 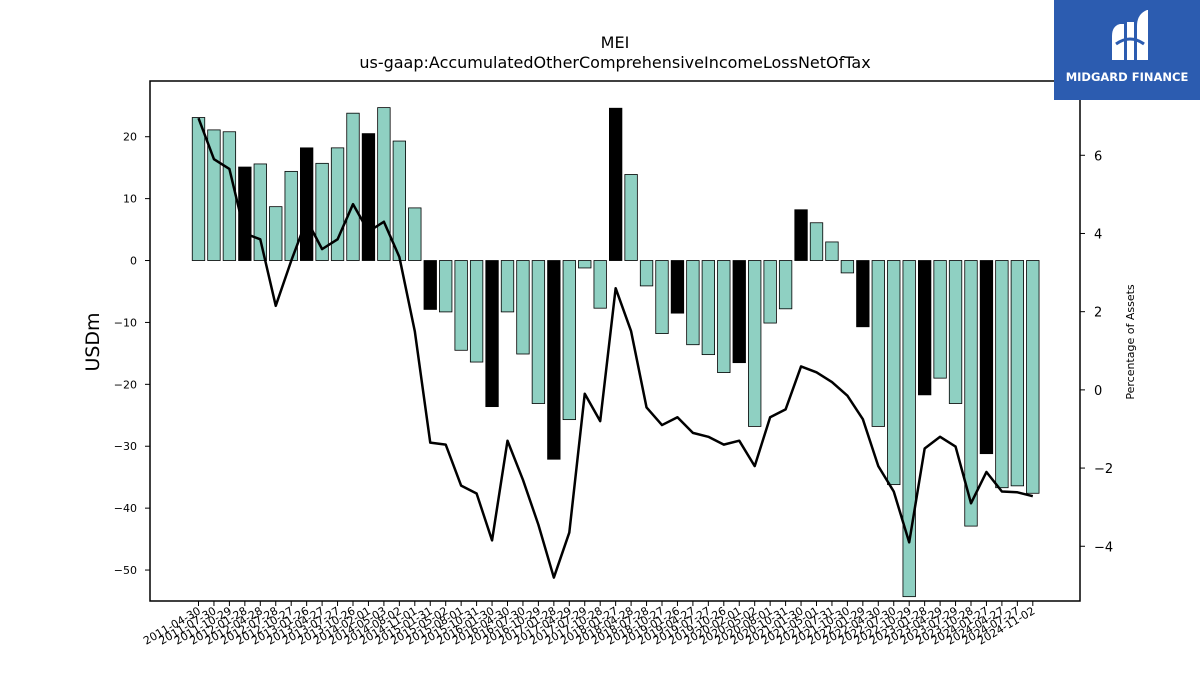 What do you see at coordinates (130, 199) in the screenshot?
I see `y-tick-label: 10` at bounding box center [130, 199].